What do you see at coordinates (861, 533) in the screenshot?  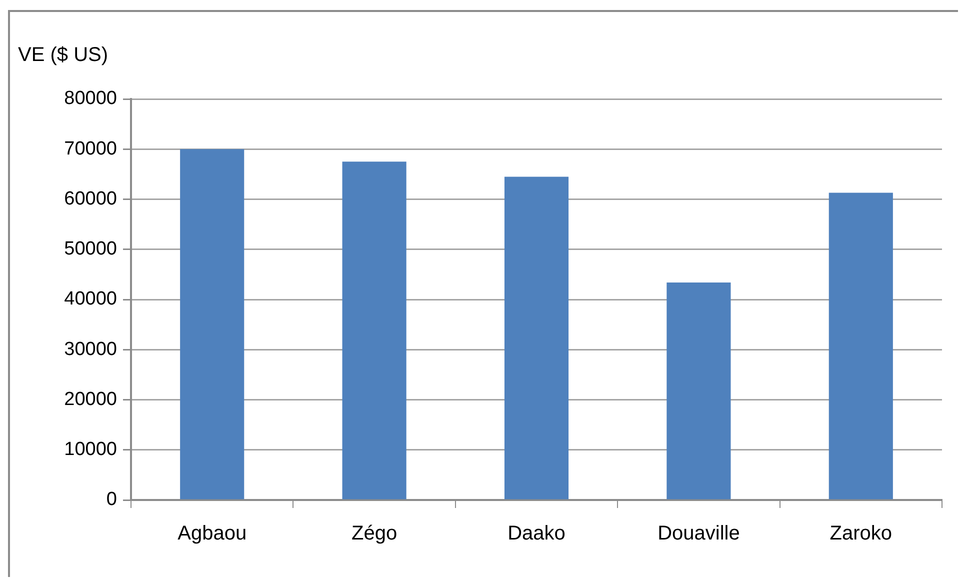 I see `x-tick-label: Zaroko` at bounding box center [861, 533].